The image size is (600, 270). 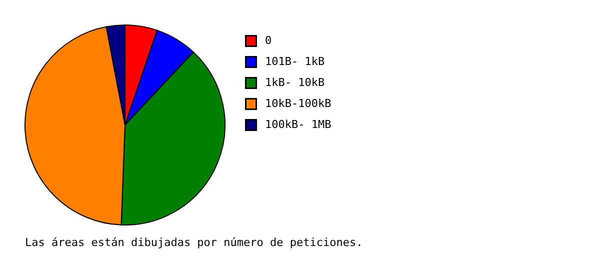 I want to click on legend-label: 1kB- 10kB, so click(x=295, y=82).